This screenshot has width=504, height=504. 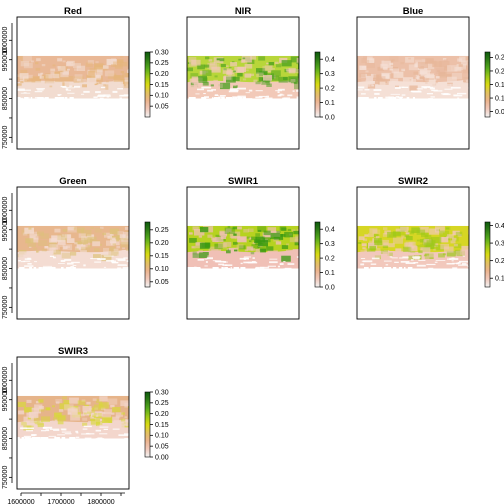 What do you see at coordinates (243, 181) in the screenshot?
I see `panel-title: SWIR1` at bounding box center [243, 181].